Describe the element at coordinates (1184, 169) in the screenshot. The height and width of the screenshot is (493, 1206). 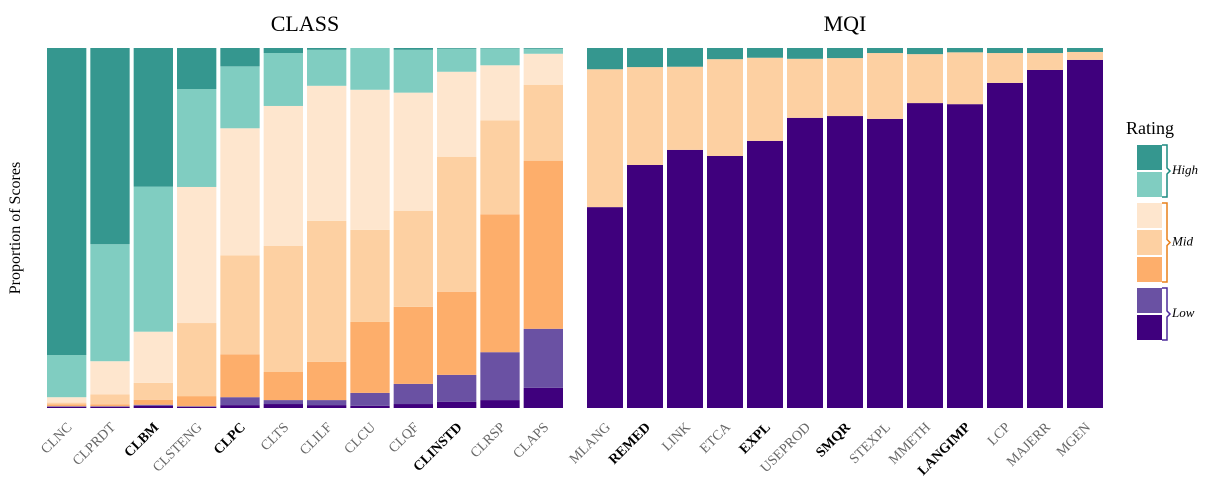
I see `legend-label: High` at that location.